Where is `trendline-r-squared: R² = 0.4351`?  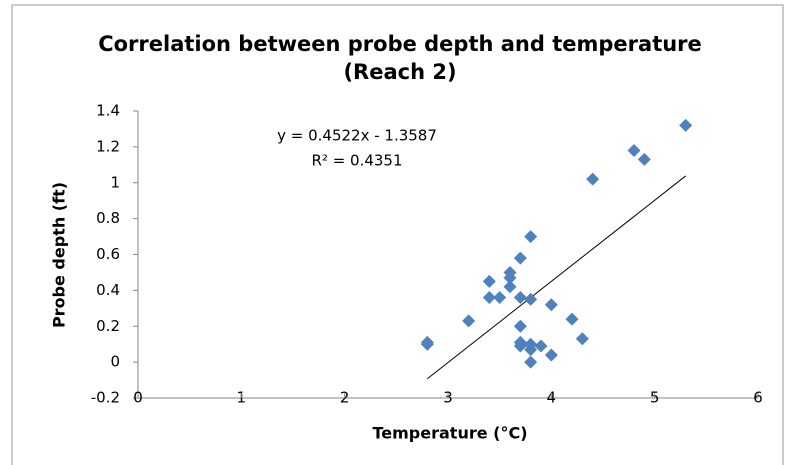
trendline-r-squared: R² = 0.4351 is located at coordinates (356, 161).